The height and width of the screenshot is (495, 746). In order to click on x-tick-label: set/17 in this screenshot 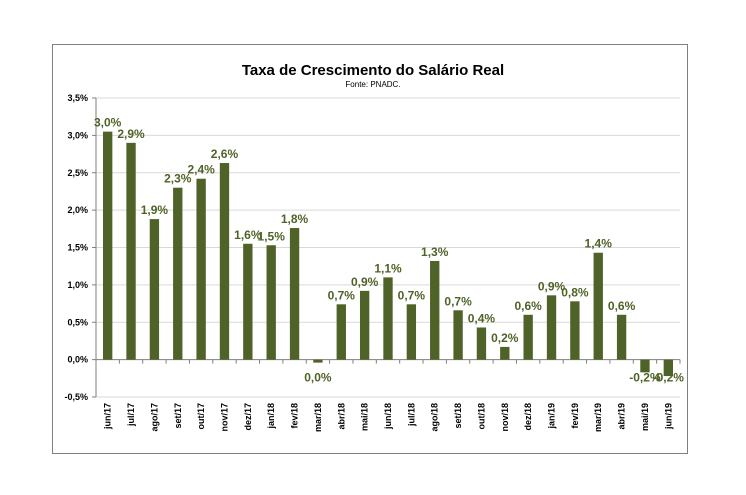, I will do `click(178, 416)`.